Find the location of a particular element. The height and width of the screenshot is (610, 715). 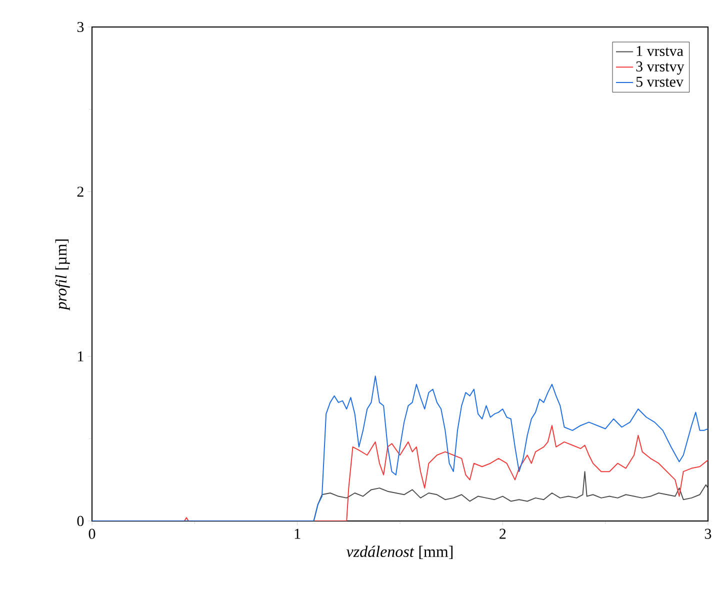

legend-label: 1 vrstva is located at coordinates (660, 51).